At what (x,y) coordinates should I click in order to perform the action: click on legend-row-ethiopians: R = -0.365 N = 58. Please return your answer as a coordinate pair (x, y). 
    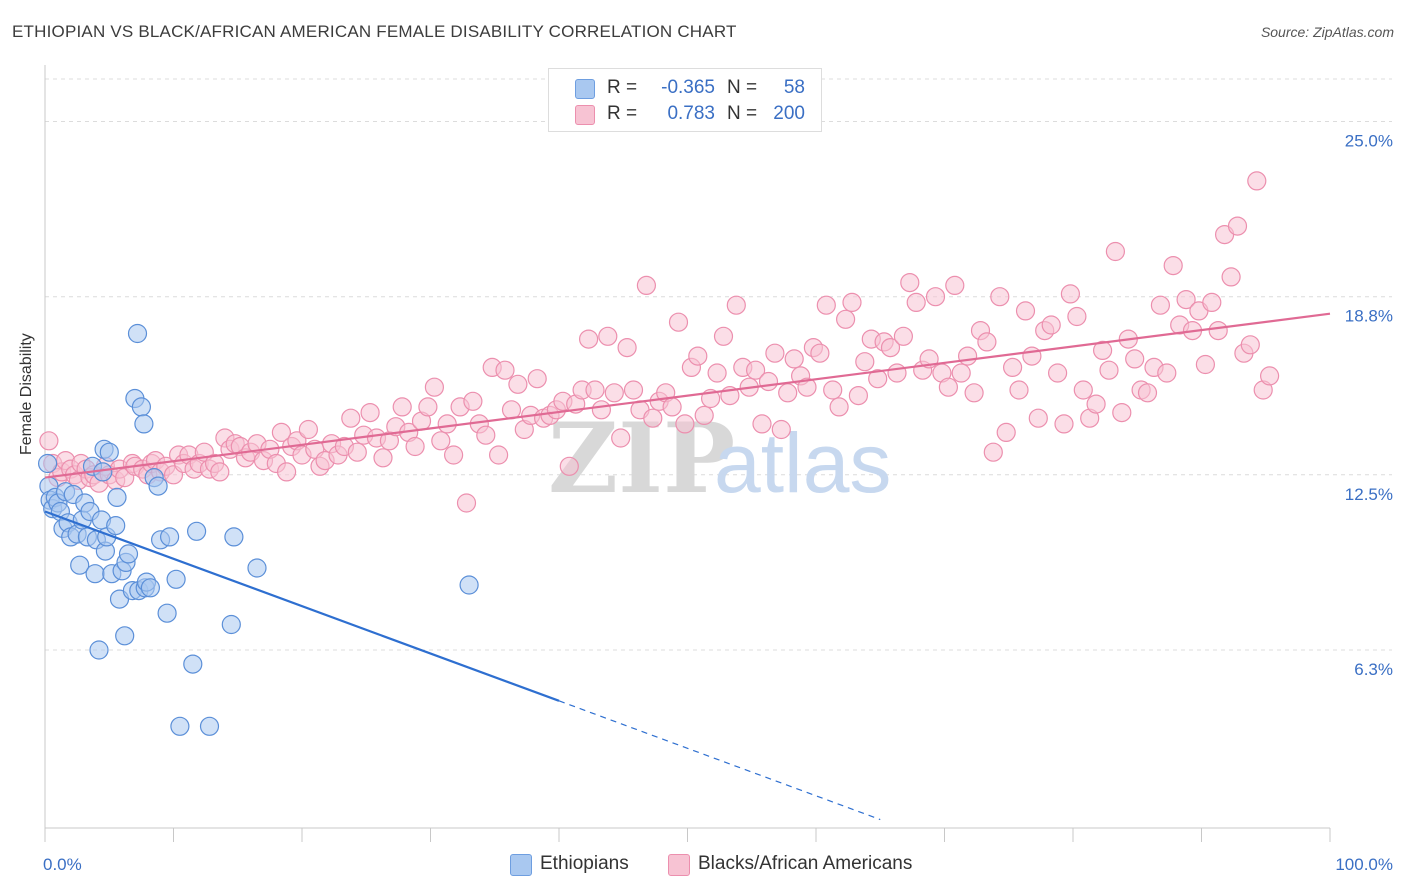
    Looking at the image, I should click on (685, 88).